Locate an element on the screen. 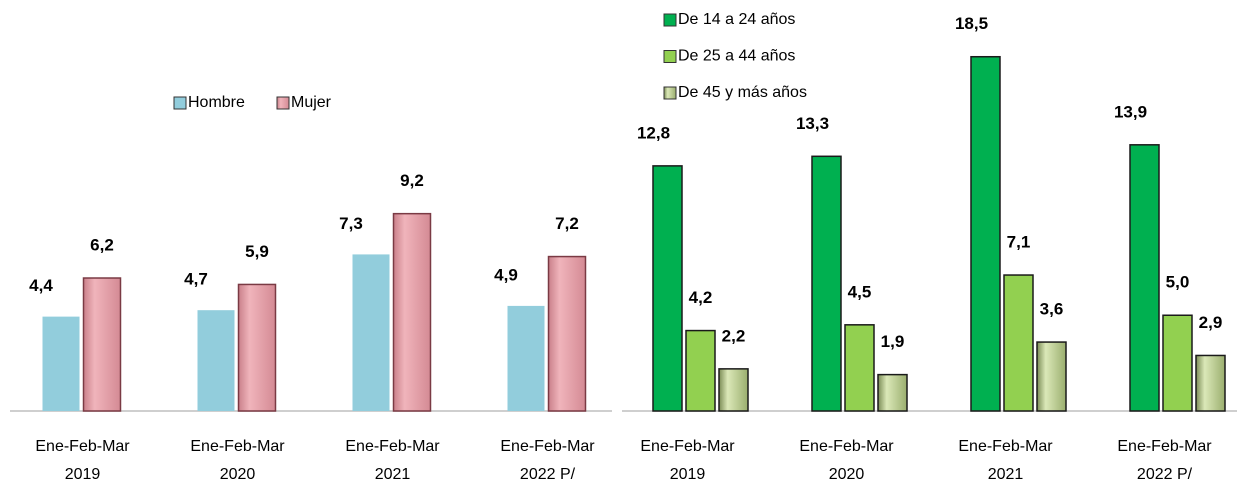  value-label: 12,8 is located at coordinates (653, 132).